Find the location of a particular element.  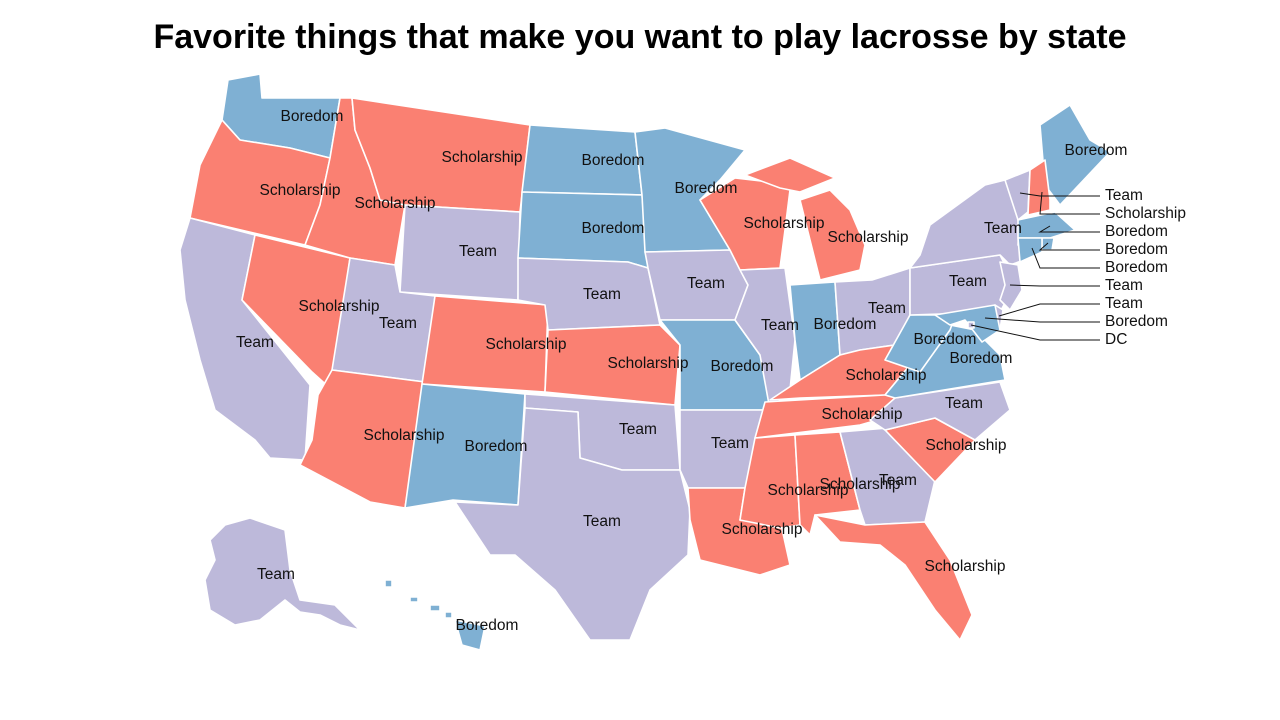

state-label-illinois: Team is located at coordinates (780, 325).